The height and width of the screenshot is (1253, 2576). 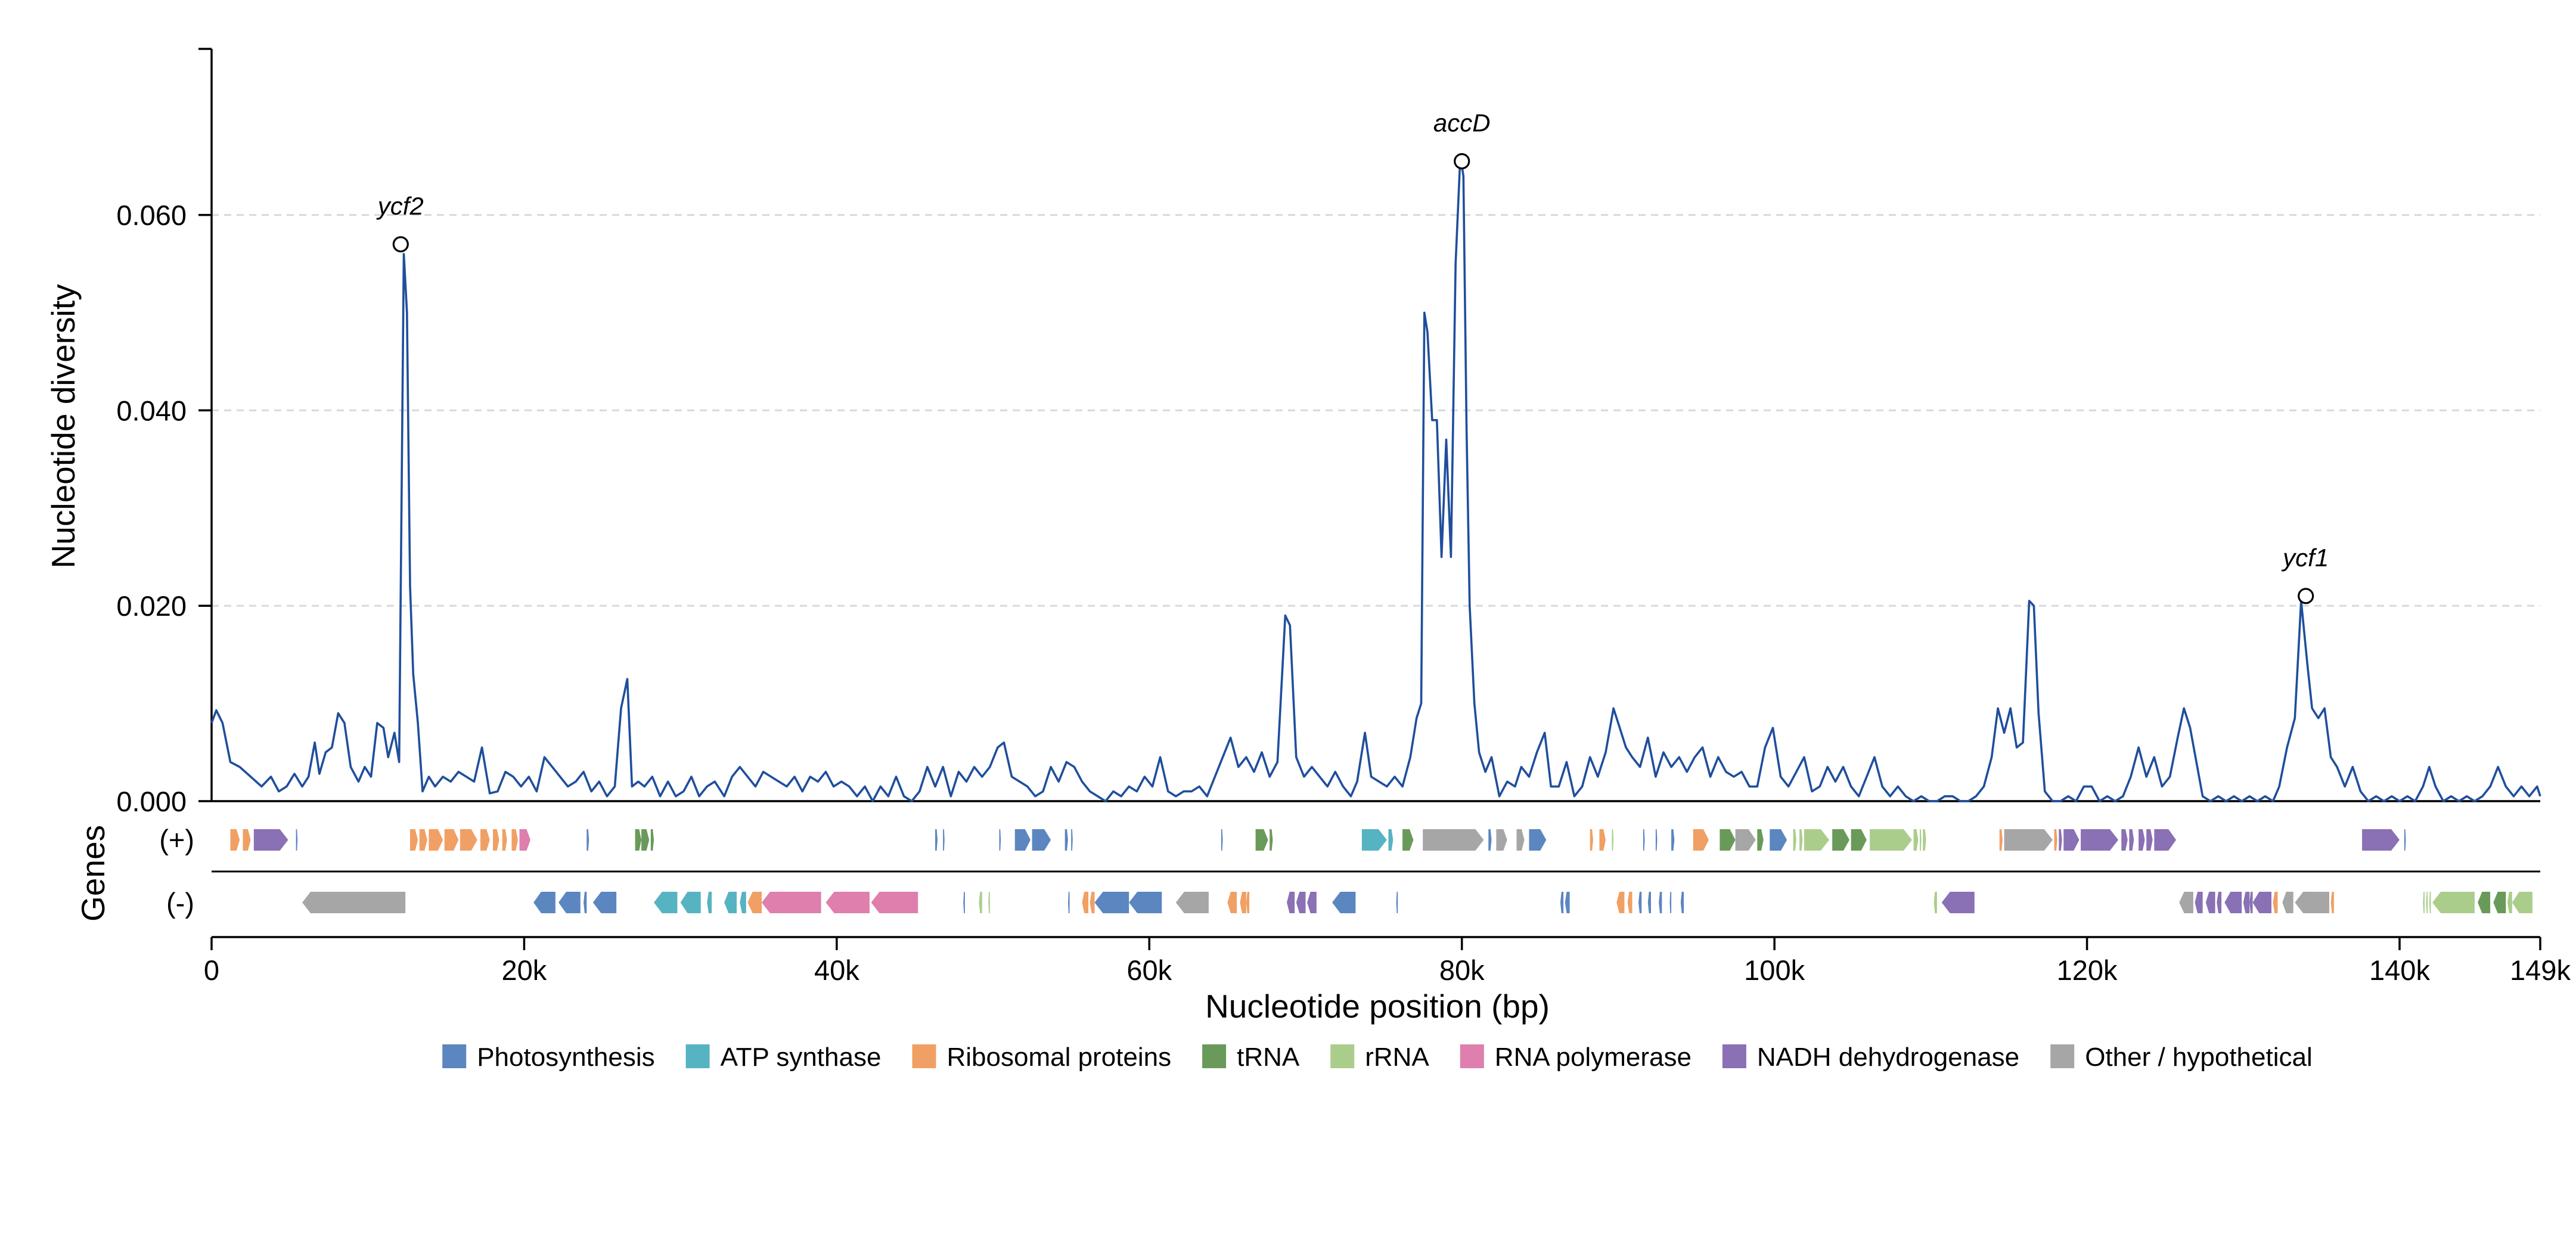 I want to click on x-tick-label: 149k, so click(x=2540, y=970).